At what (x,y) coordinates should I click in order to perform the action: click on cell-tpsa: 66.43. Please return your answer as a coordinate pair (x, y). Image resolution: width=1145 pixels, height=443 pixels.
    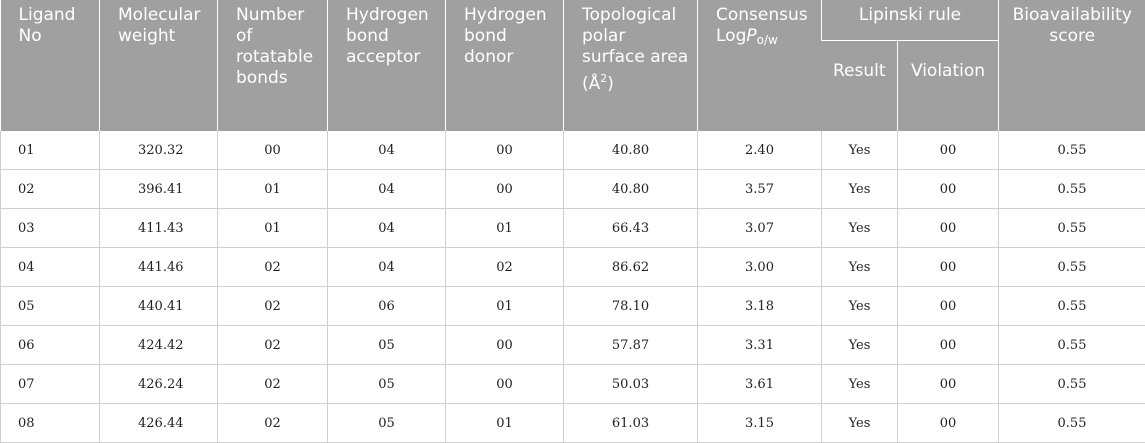
    Looking at the image, I should click on (631, 228).